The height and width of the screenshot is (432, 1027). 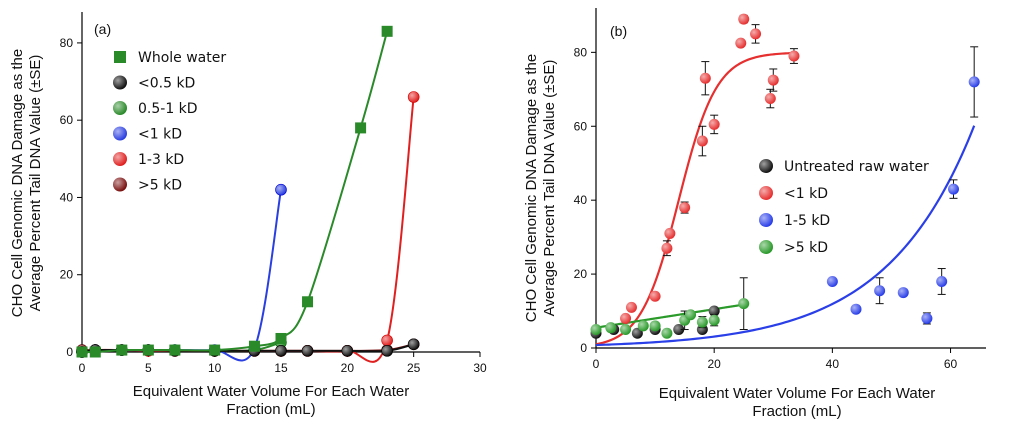 What do you see at coordinates (102, 29) in the screenshot?
I see `panel-a-label: (a)` at bounding box center [102, 29].